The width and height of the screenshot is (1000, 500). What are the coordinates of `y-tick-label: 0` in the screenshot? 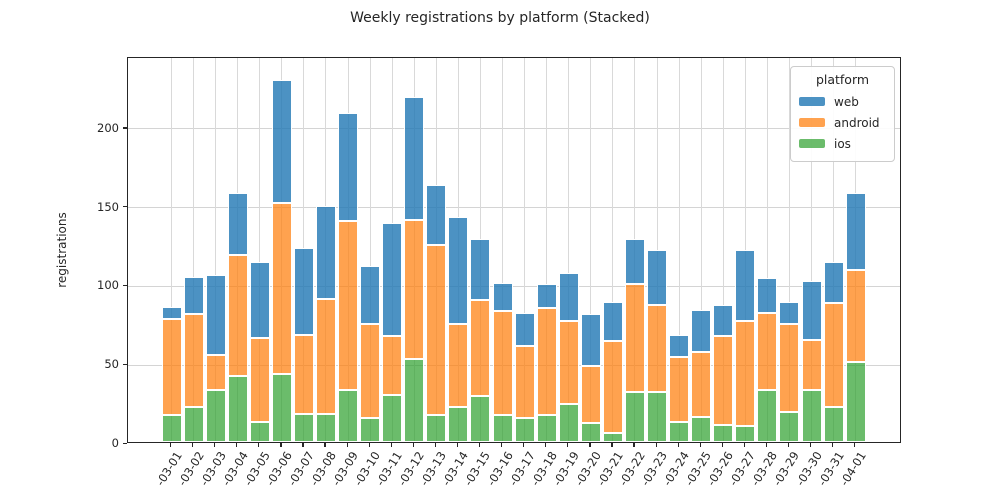 It's located at (115, 443).